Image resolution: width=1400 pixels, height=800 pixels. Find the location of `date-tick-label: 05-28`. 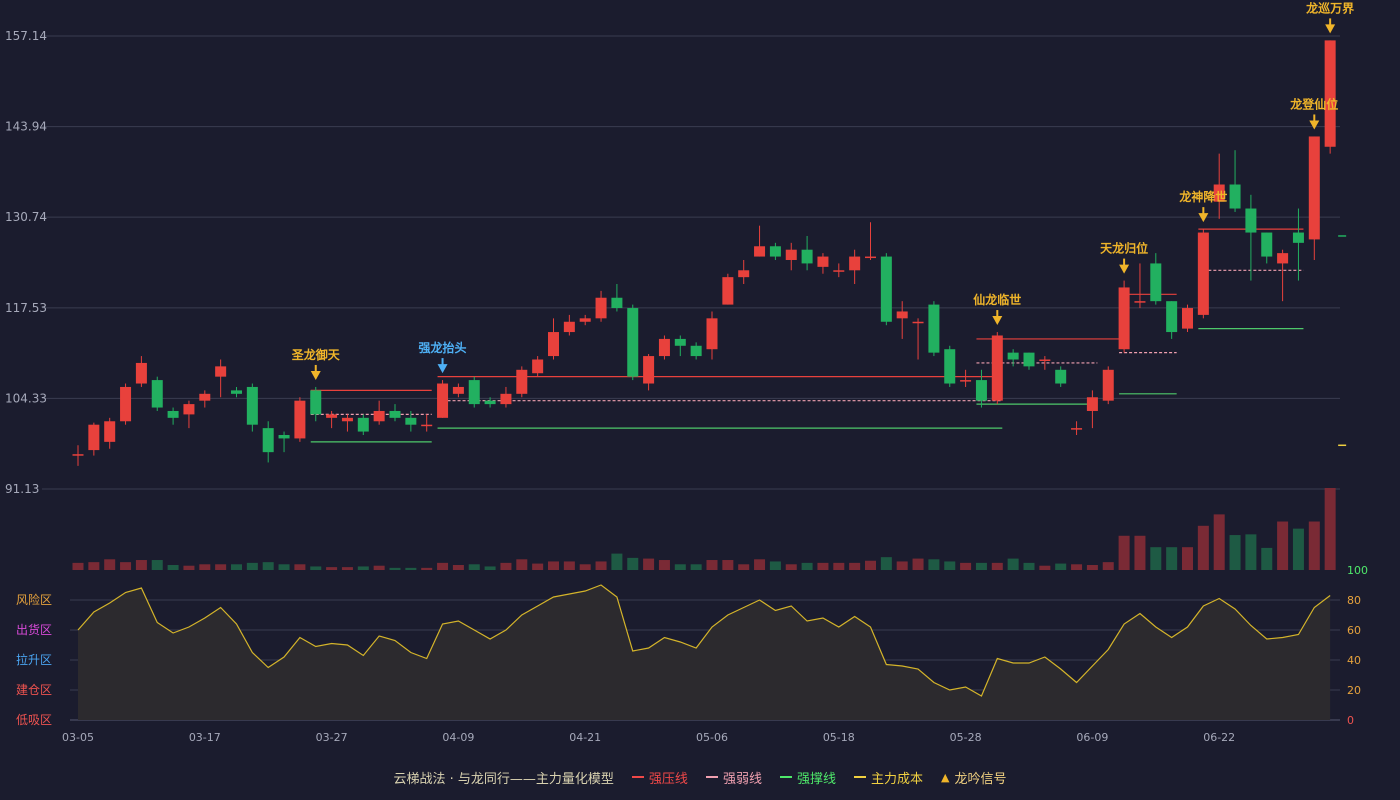

date-tick-label: 05-28 is located at coordinates (966, 737).